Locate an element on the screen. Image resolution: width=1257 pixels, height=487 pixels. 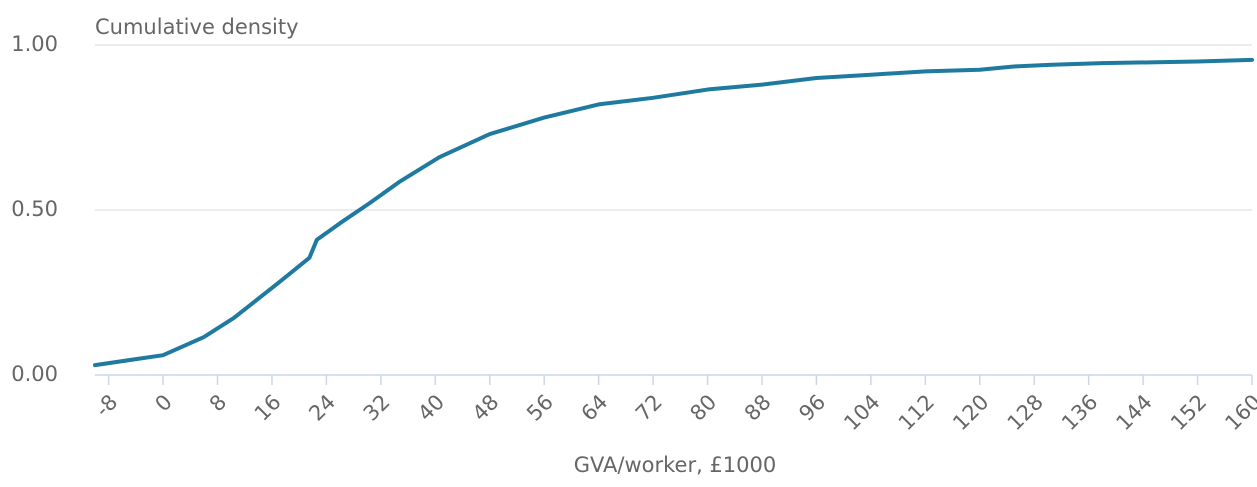
x-tick-label: 40 is located at coordinates (431, 408).